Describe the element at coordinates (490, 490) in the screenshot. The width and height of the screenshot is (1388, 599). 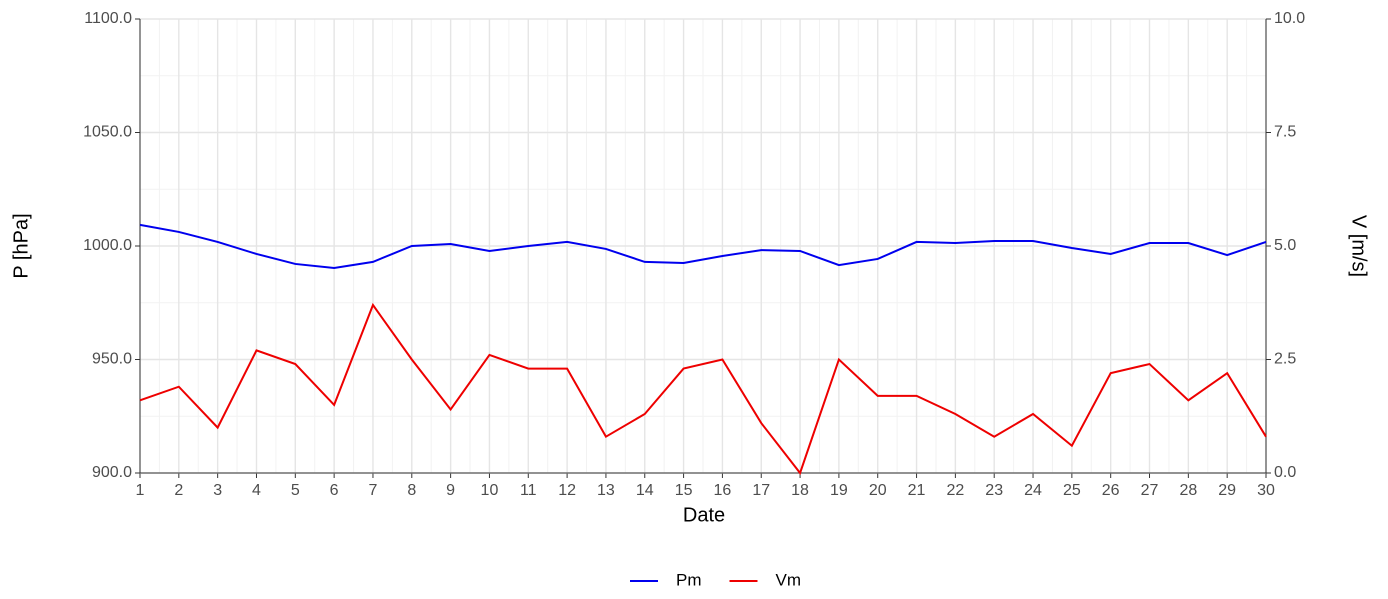
I see `x-tick-label: 10` at that location.